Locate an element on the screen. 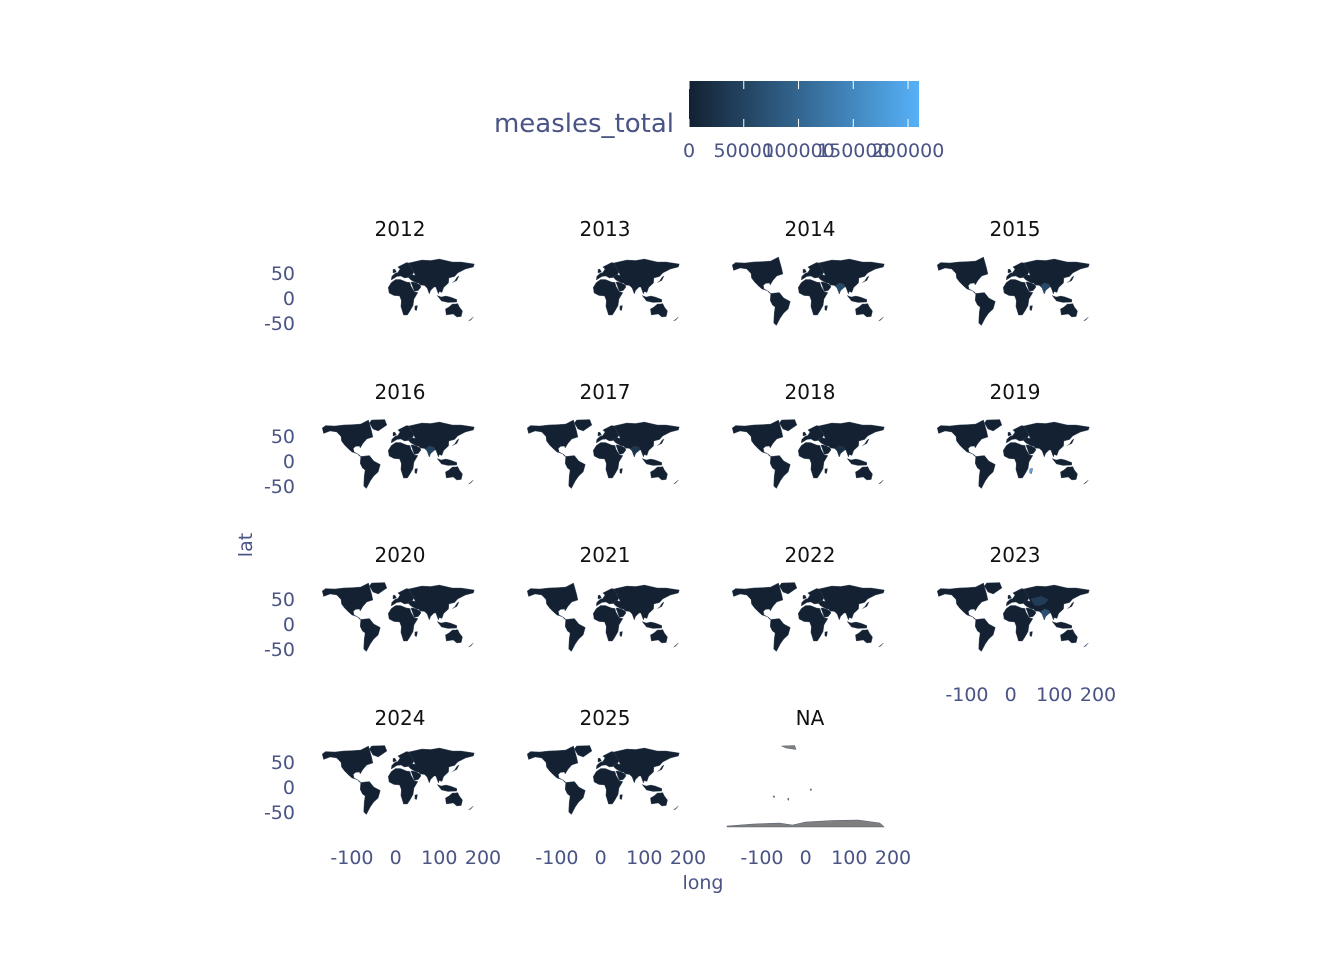 The image size is (1344, 960). panel-title: 2024 is located at coordinates (400, 718).